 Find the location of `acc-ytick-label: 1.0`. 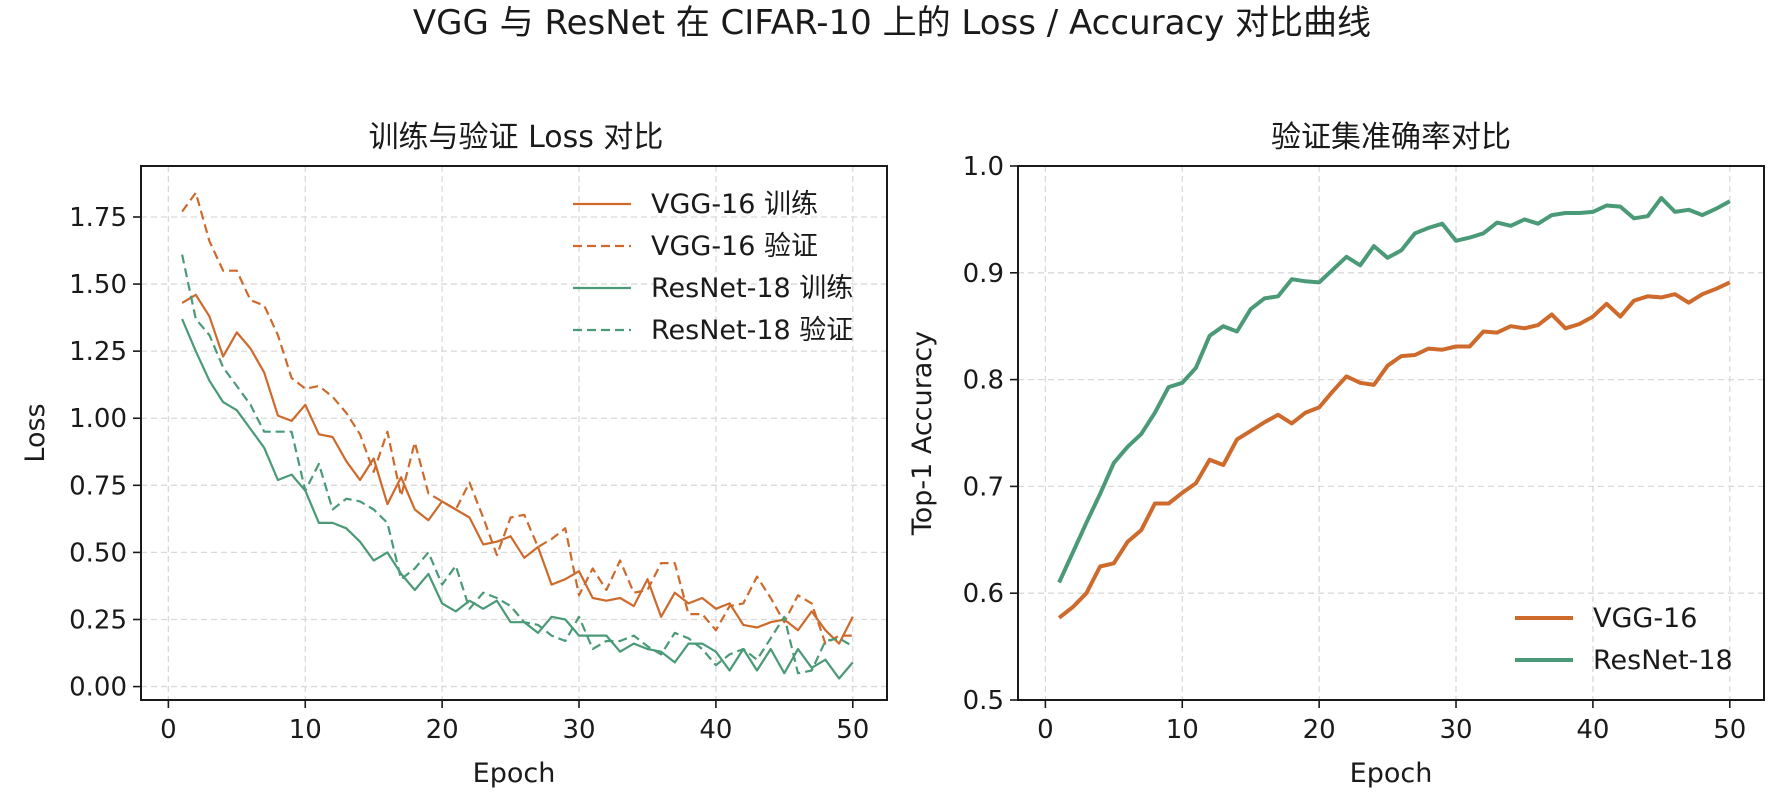

acc-ytick-label: 1.0 is located at coordinates (983, 167).